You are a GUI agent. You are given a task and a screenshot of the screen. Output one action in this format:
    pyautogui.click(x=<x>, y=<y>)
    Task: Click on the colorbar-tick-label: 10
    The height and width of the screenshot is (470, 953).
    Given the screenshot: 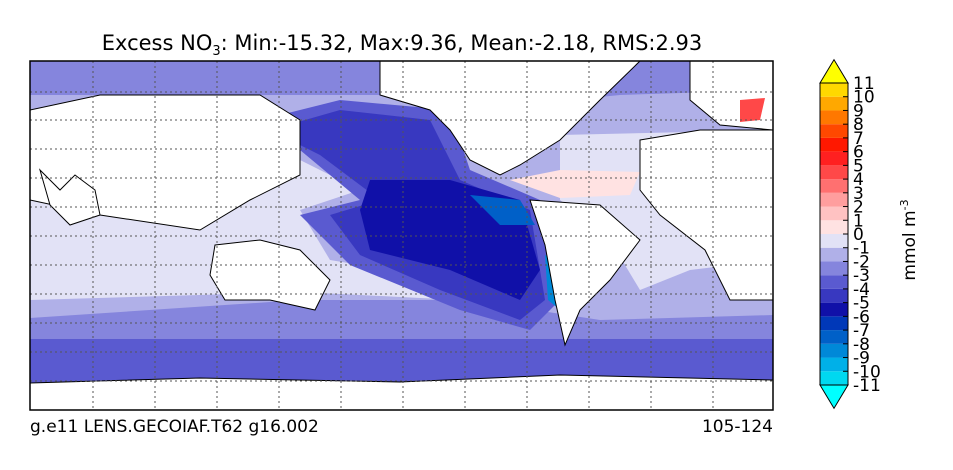 What is the action you would take?
    pyautogui.click(x=864, y=98)
    